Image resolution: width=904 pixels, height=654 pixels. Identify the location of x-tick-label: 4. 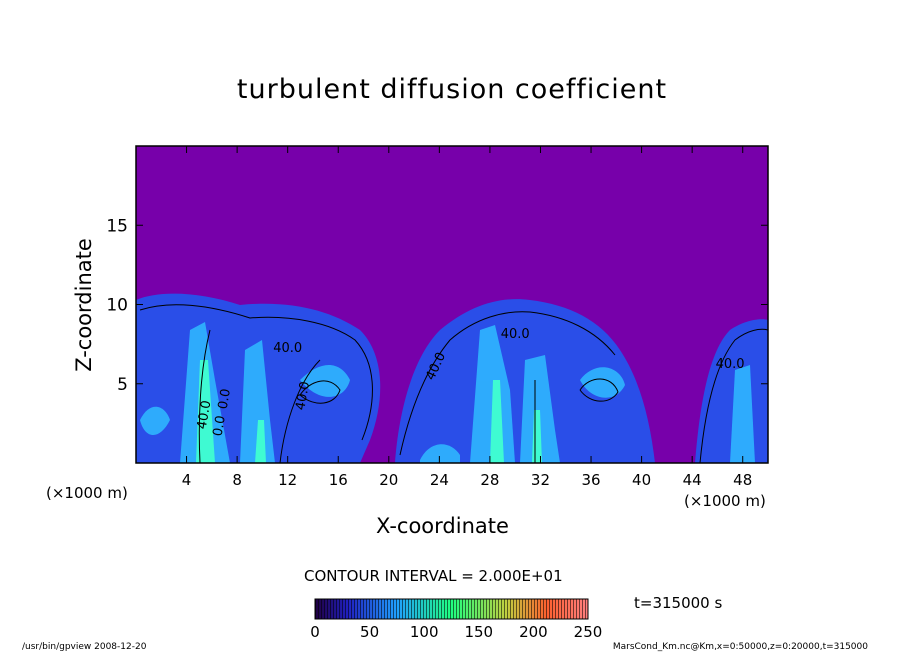
(187, 480).